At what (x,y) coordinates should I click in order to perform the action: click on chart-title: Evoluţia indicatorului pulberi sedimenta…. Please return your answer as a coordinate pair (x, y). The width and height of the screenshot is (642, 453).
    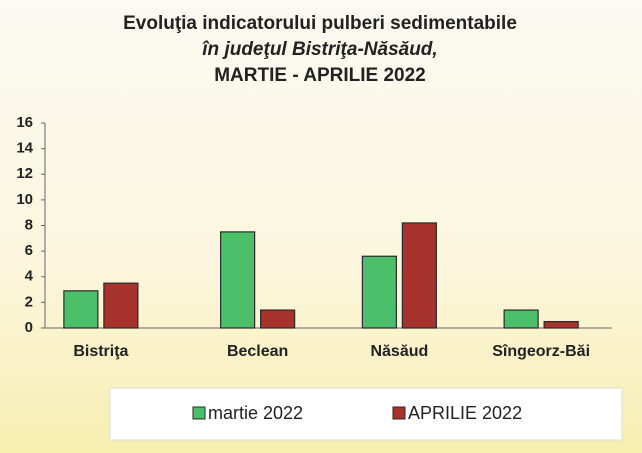
    Looking at the image, I should click on (320, 23).